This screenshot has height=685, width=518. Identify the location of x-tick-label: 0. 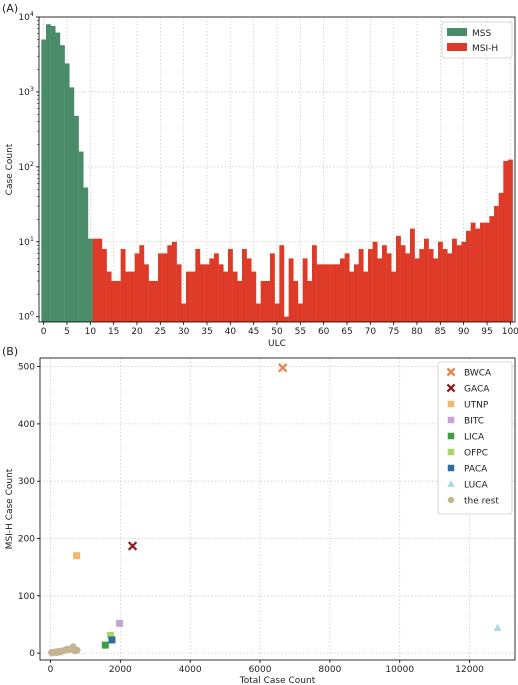
(51, 670).